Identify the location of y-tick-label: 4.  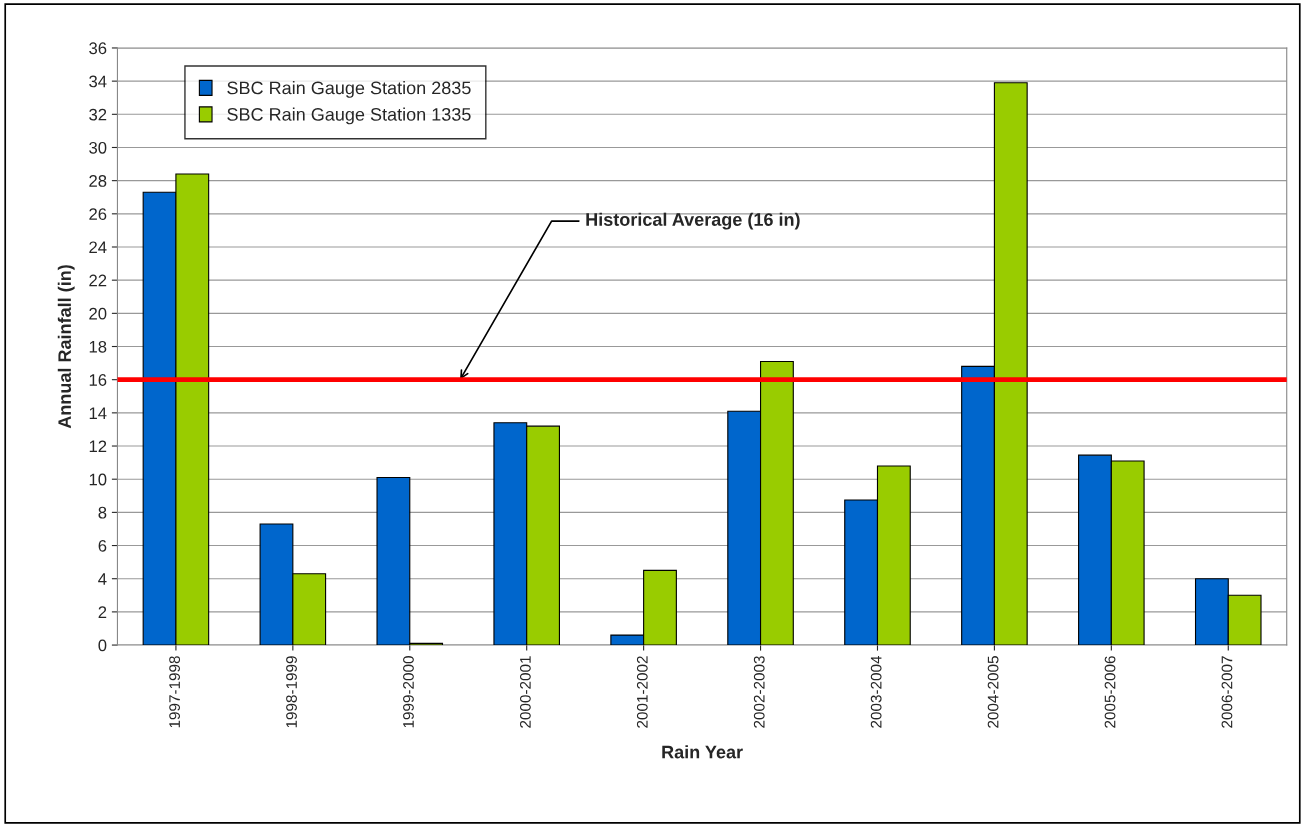
(102, 579).